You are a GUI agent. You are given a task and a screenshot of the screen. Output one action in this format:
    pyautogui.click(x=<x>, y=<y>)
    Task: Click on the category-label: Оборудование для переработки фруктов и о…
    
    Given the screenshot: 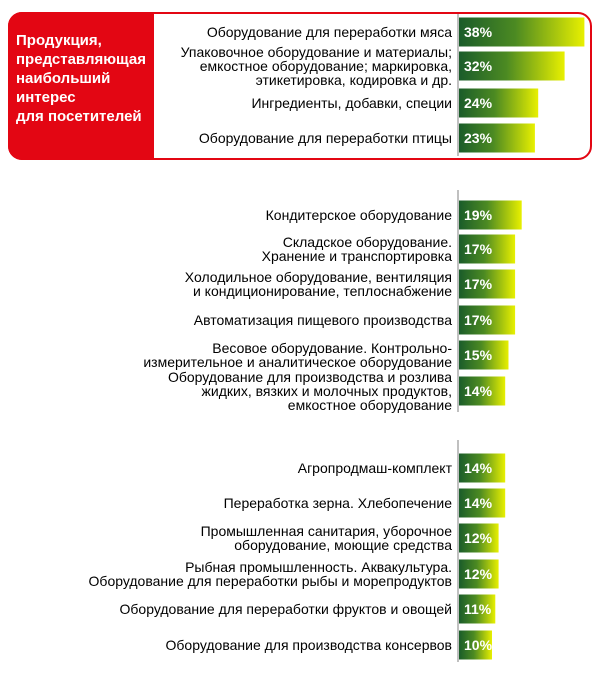 What is the action you would take?
    pyautogui.click(x=286, y=609)
    